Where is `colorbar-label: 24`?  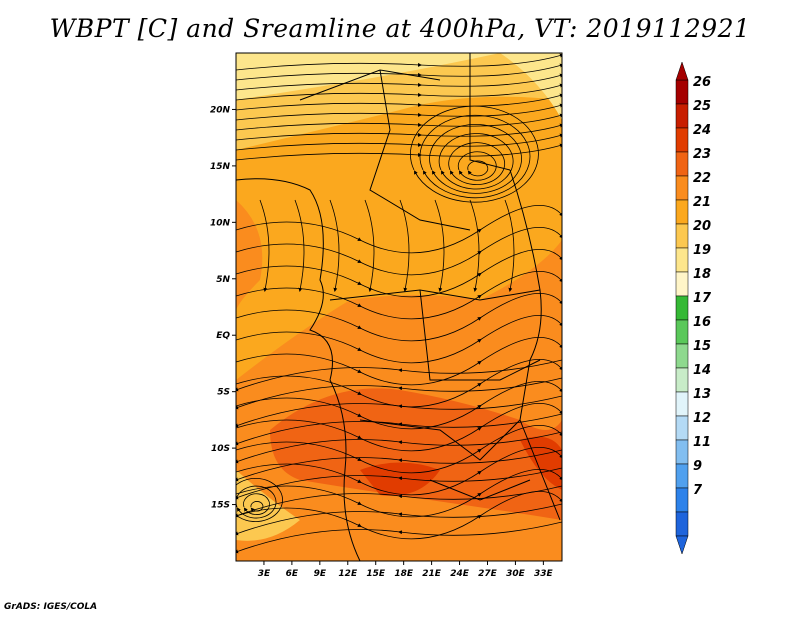 colorbar-label: 24 is located at coordinates (702, 130).